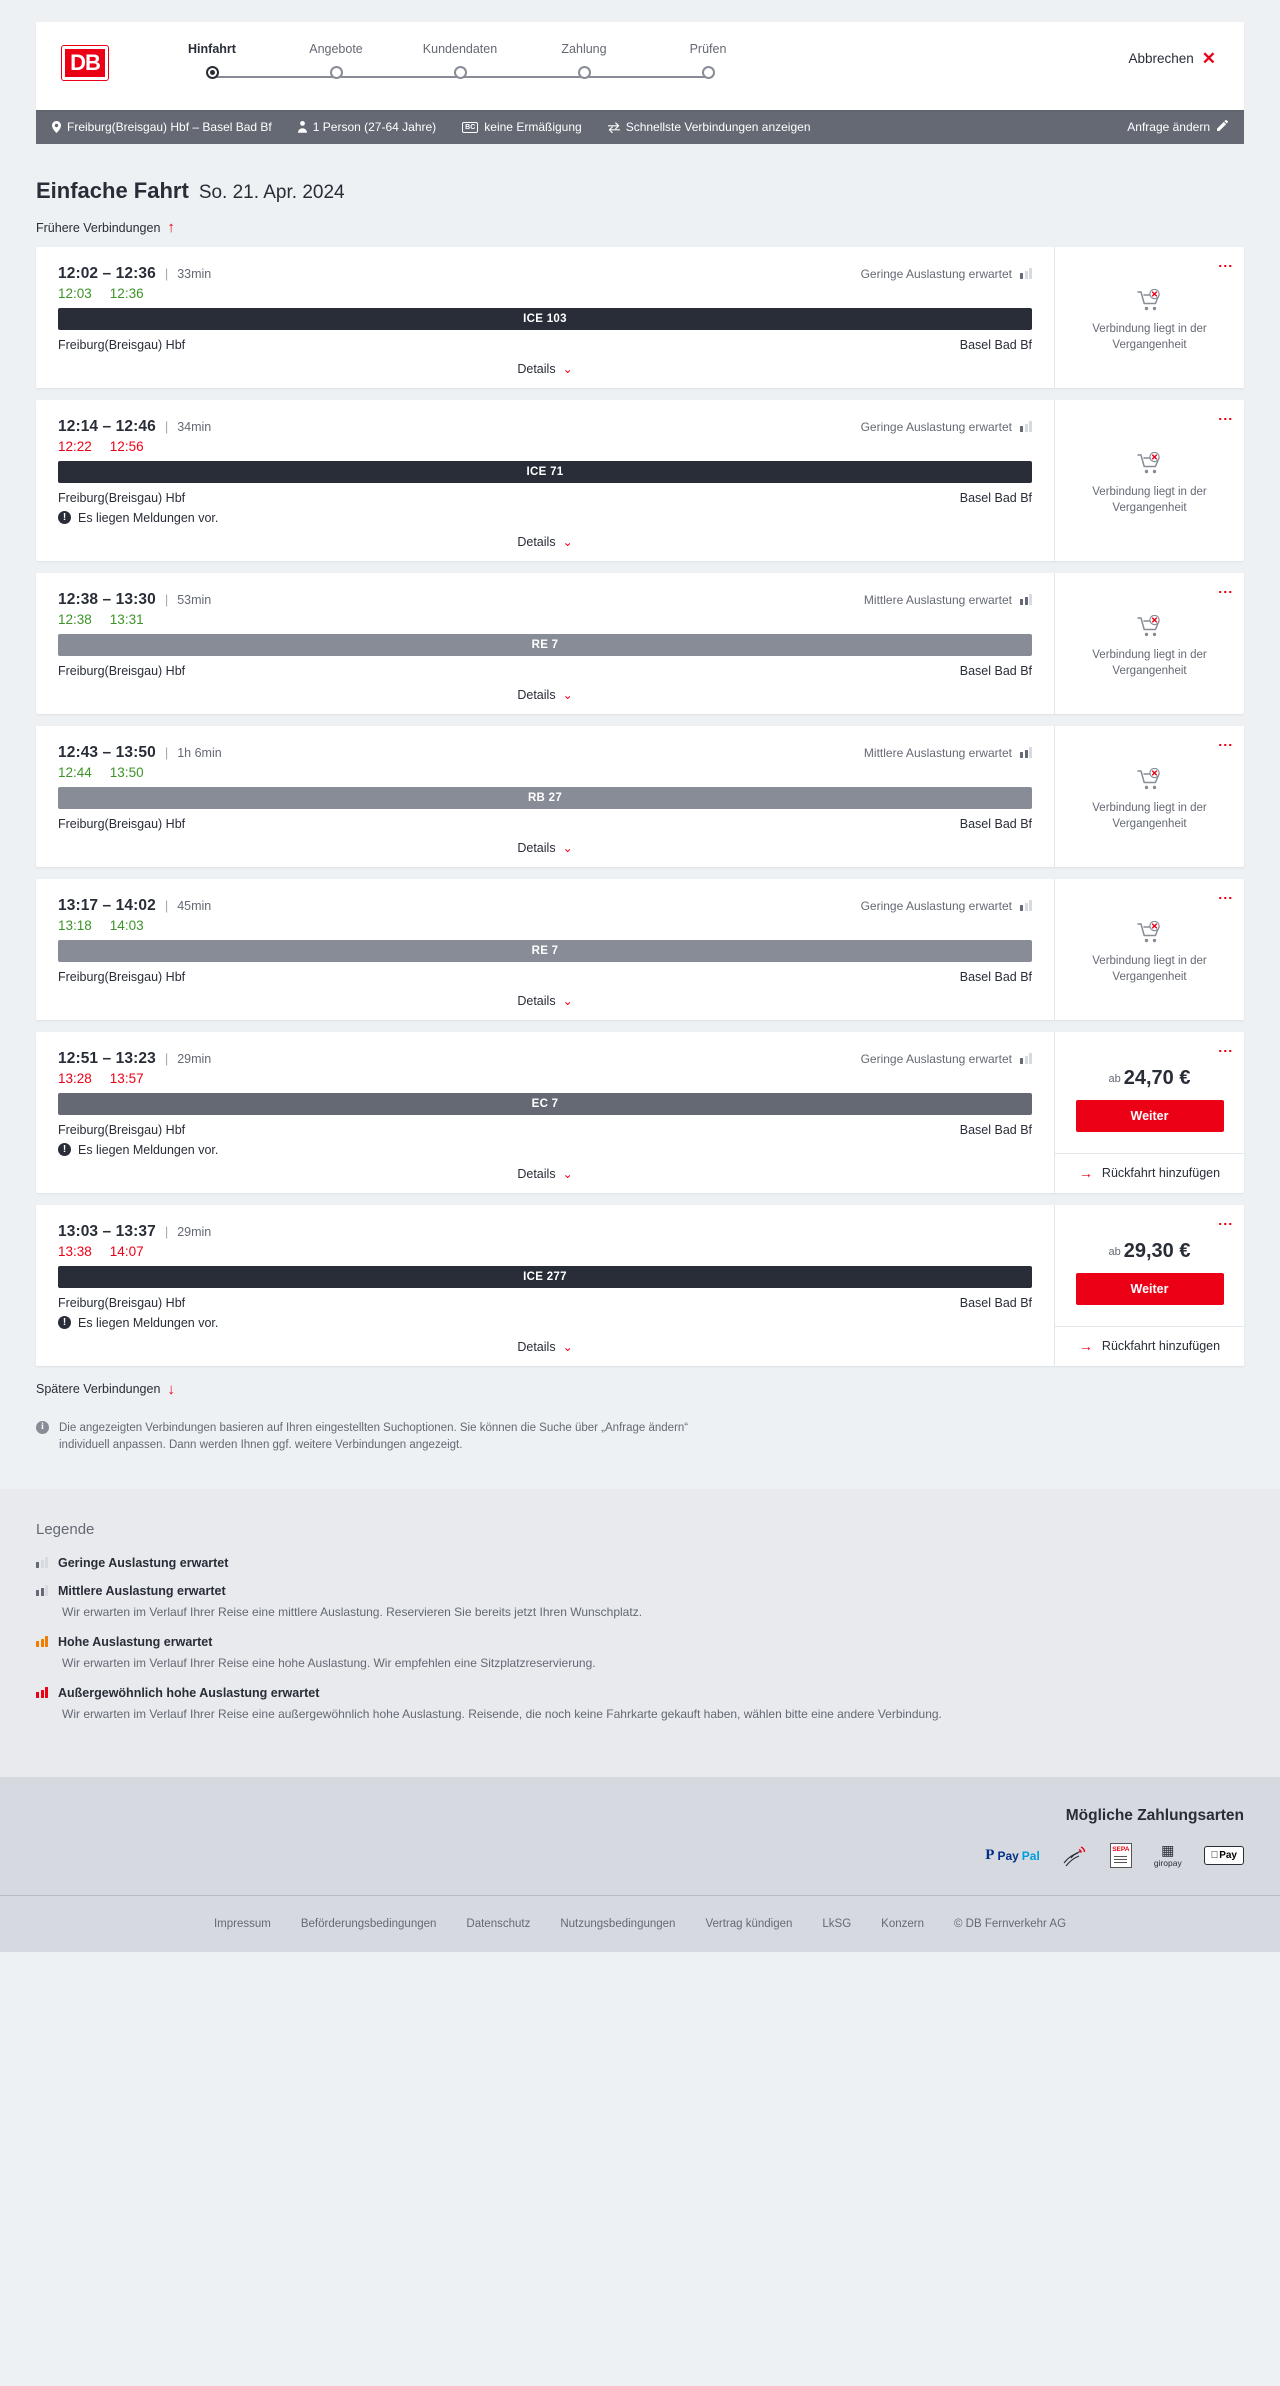 This screenshot has height=2386, width=1280. I want to click on journey-duration: 33min, so click(194, 273).